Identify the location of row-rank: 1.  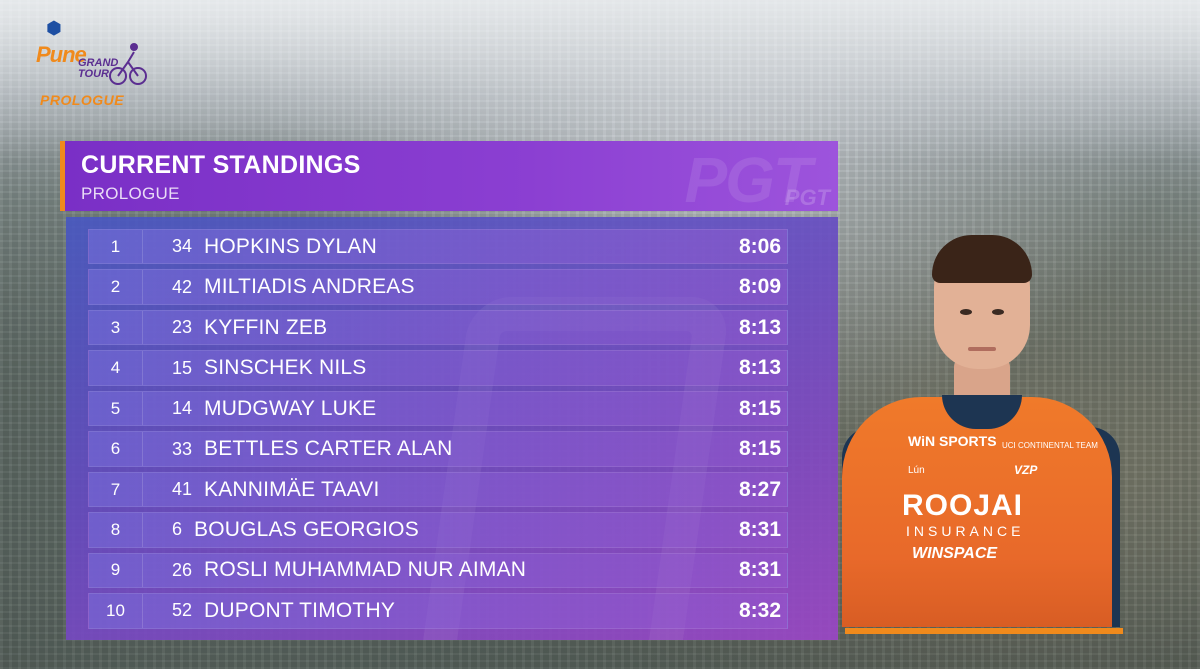
(116, 247).